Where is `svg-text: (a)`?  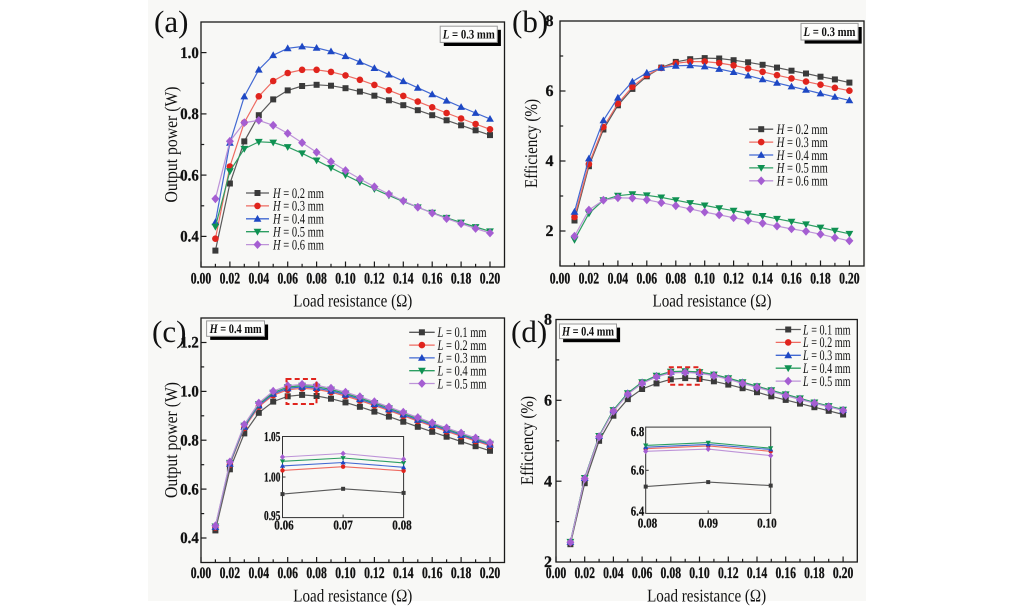 svg-text: (a) is located at coordinates (171, 21).